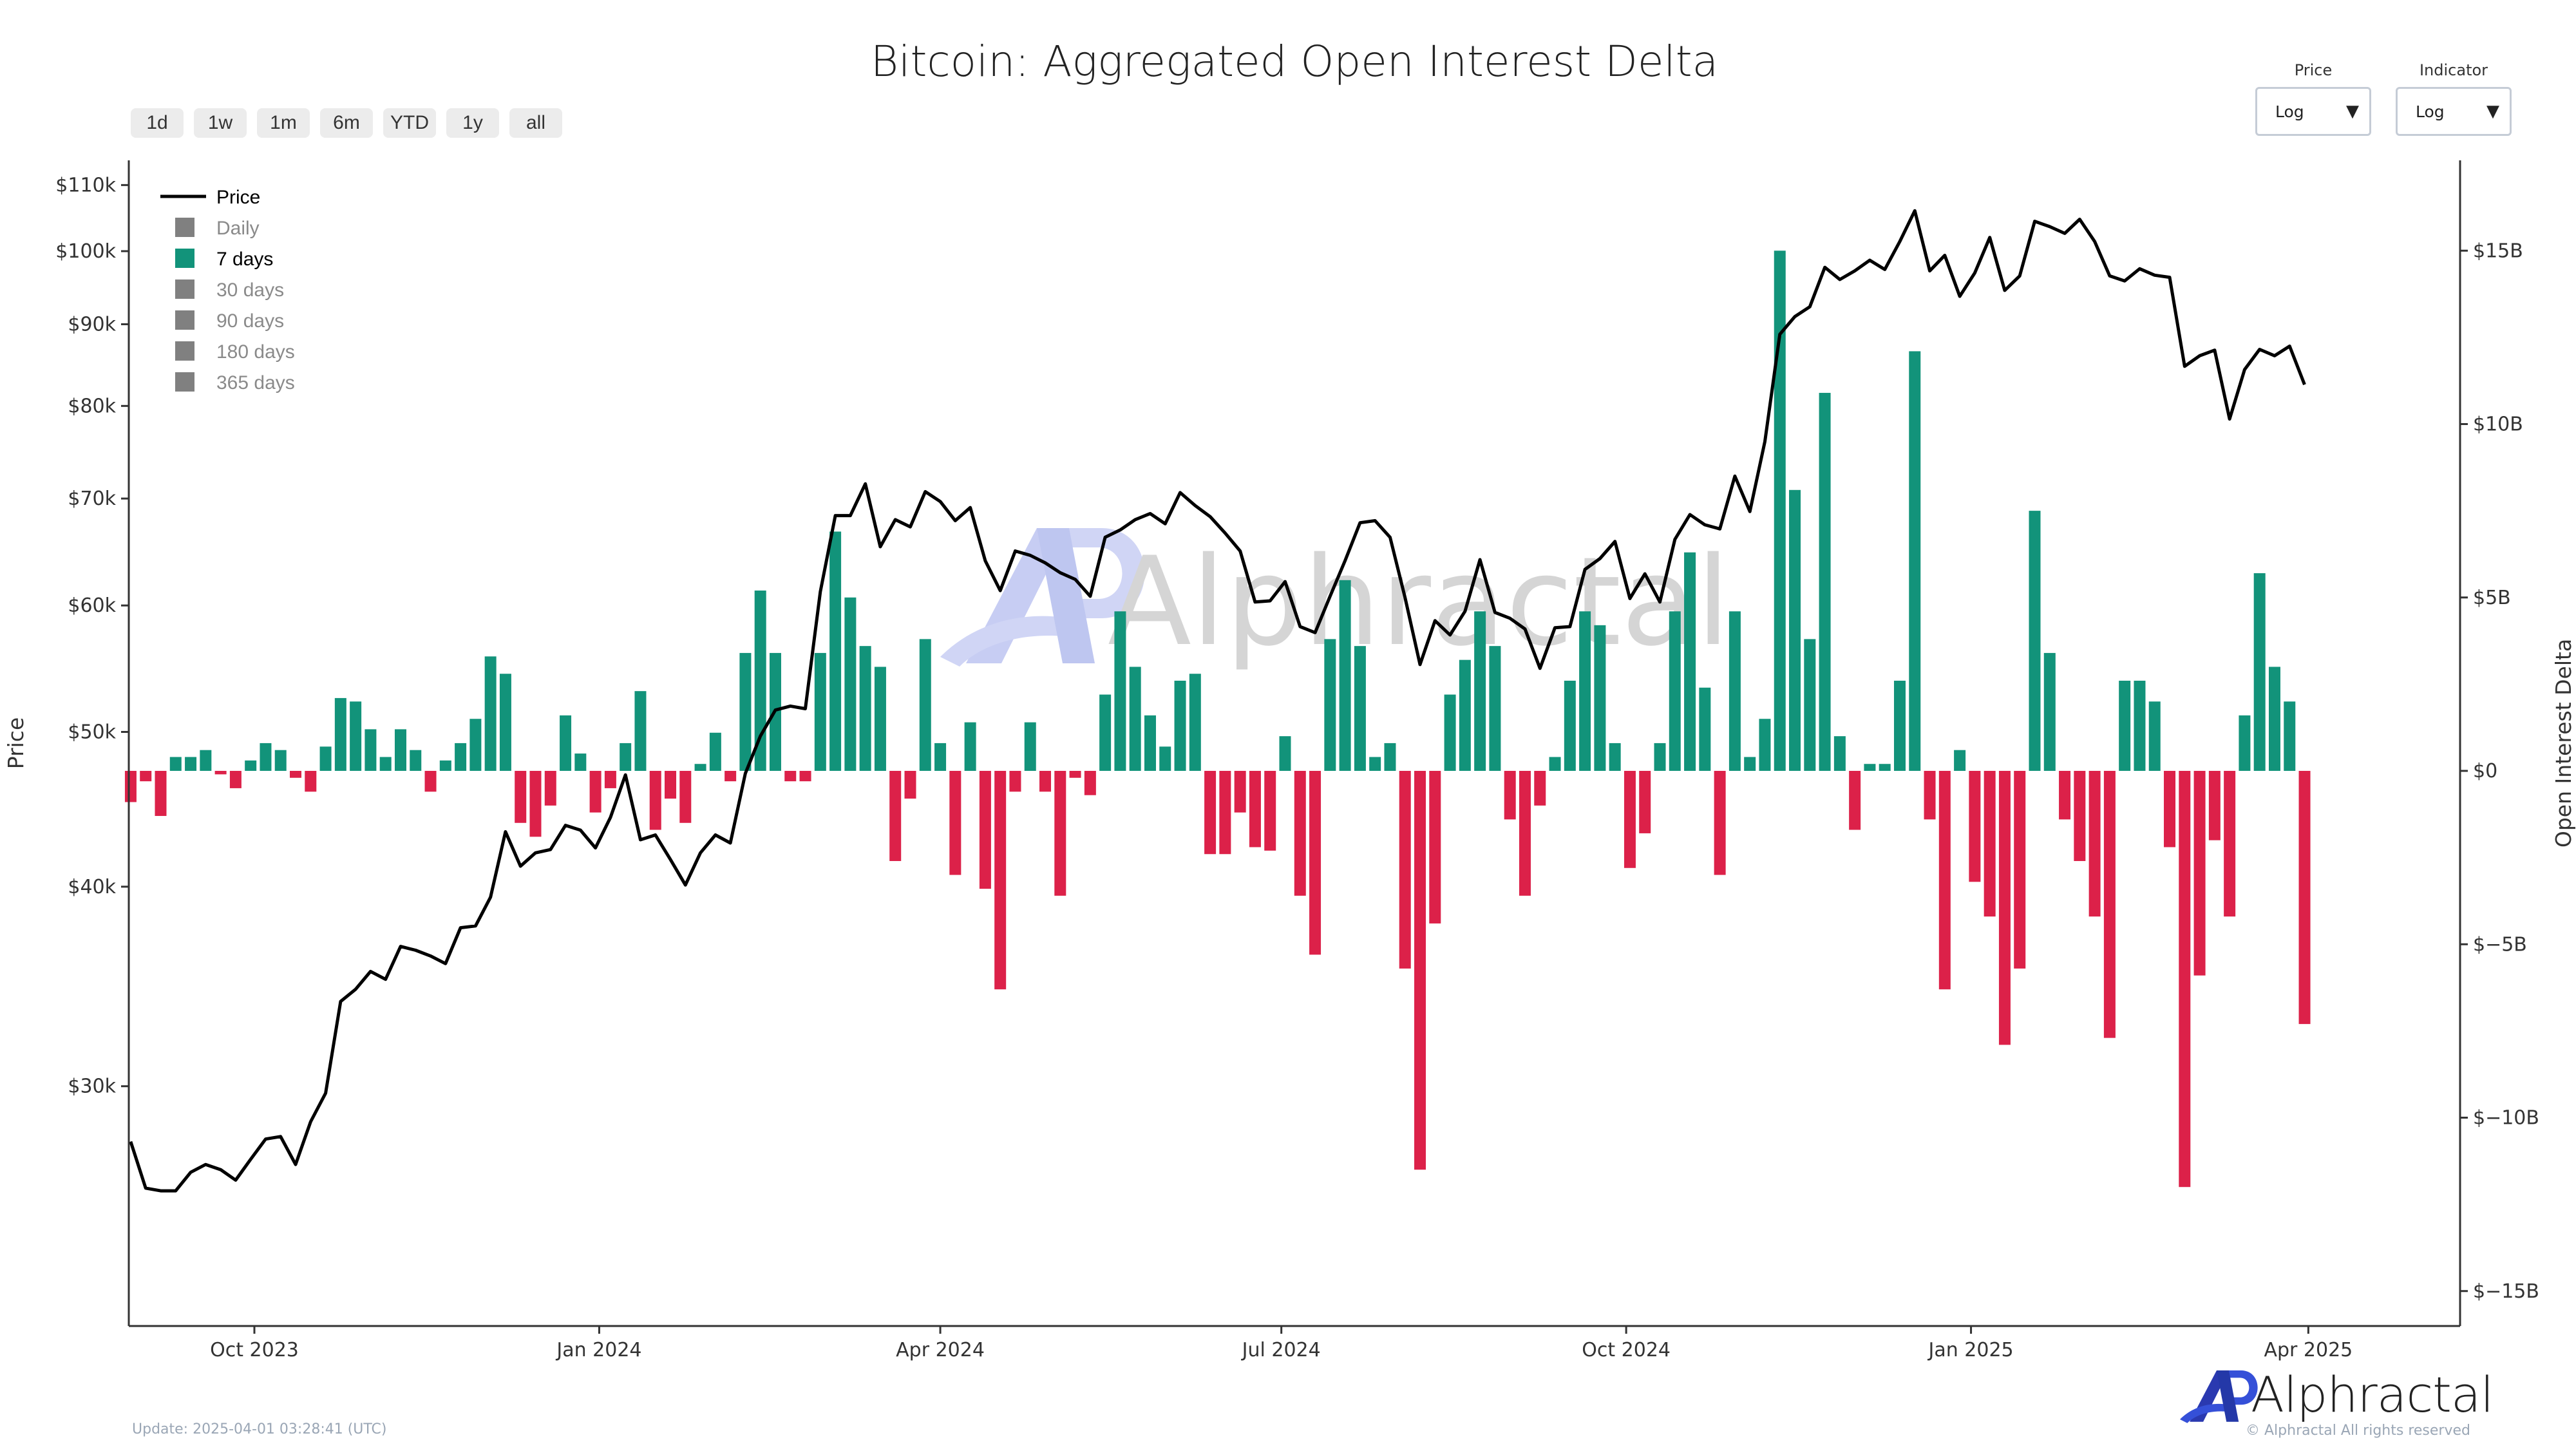  I want to click on legend-label: 180 days, so click(256, 352).